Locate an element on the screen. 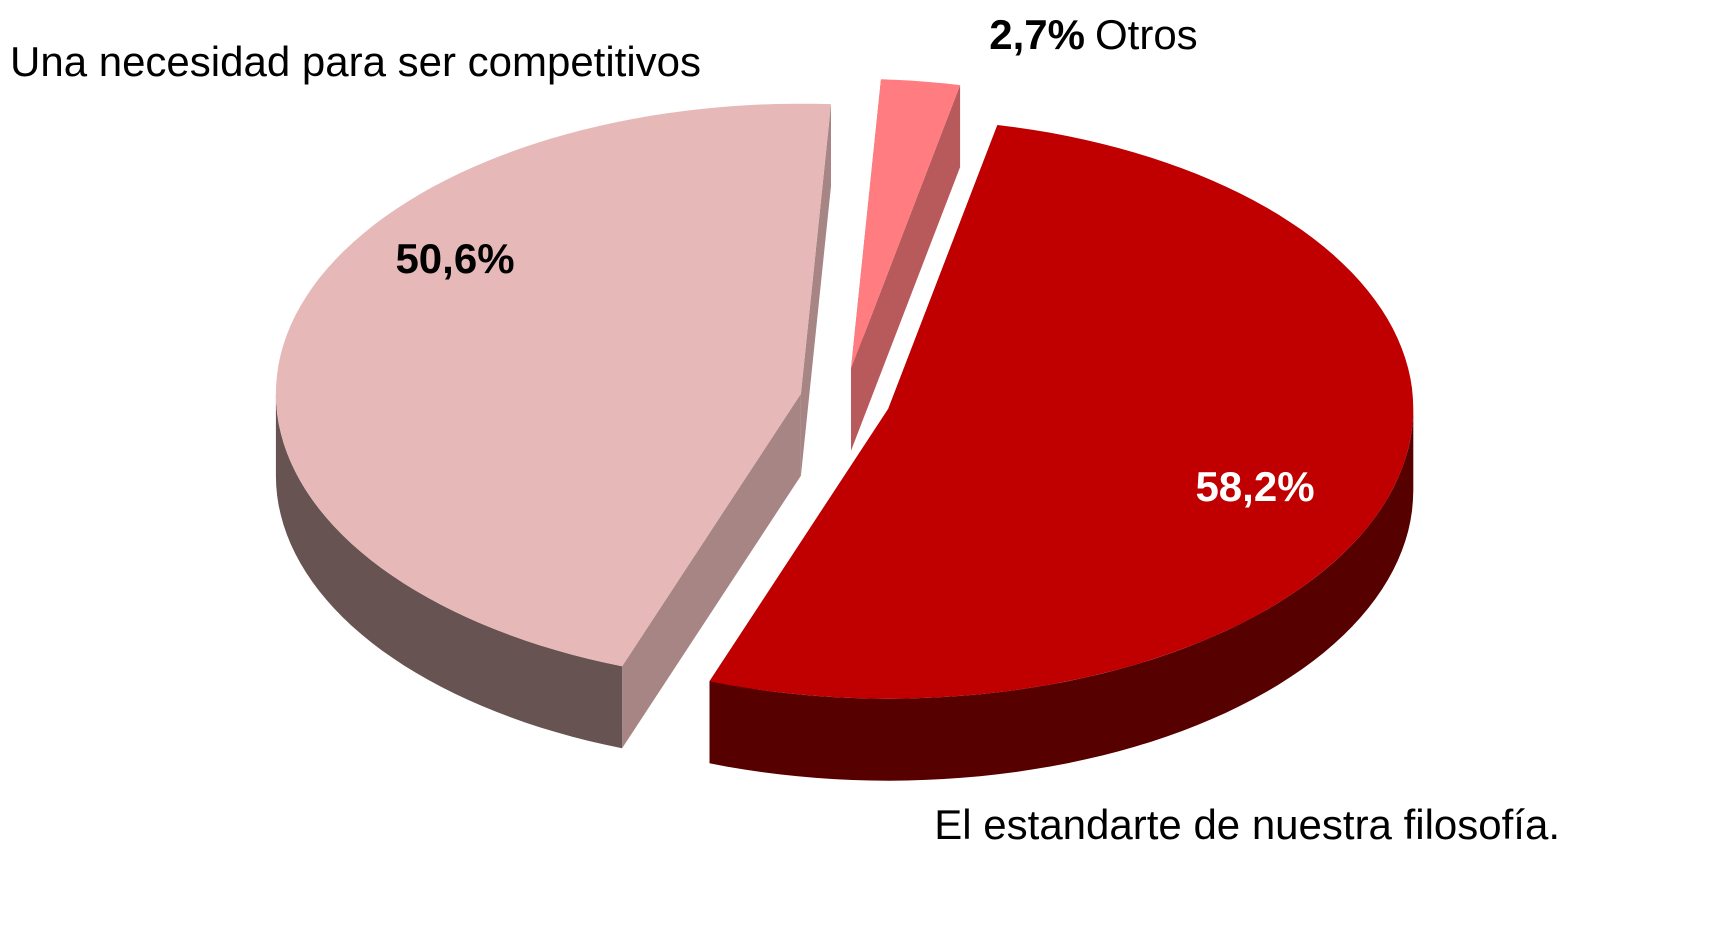 This screenshot has width=1732, height=931. value-label: 58,2% is located at coordinates (1254, 486).